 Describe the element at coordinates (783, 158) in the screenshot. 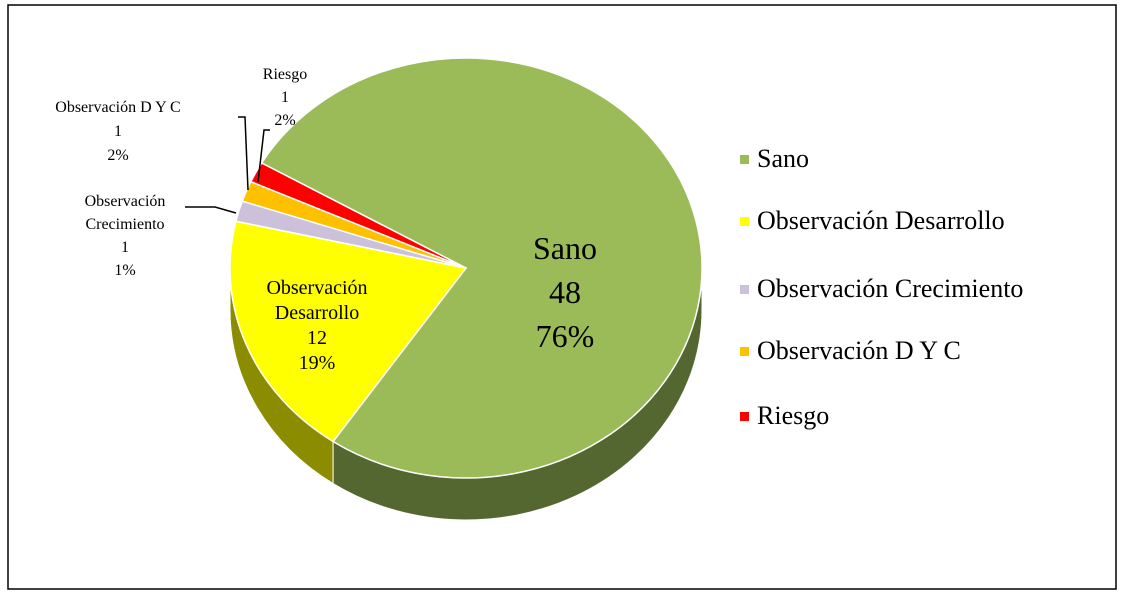

I see `legend-label: Sano` at that location.